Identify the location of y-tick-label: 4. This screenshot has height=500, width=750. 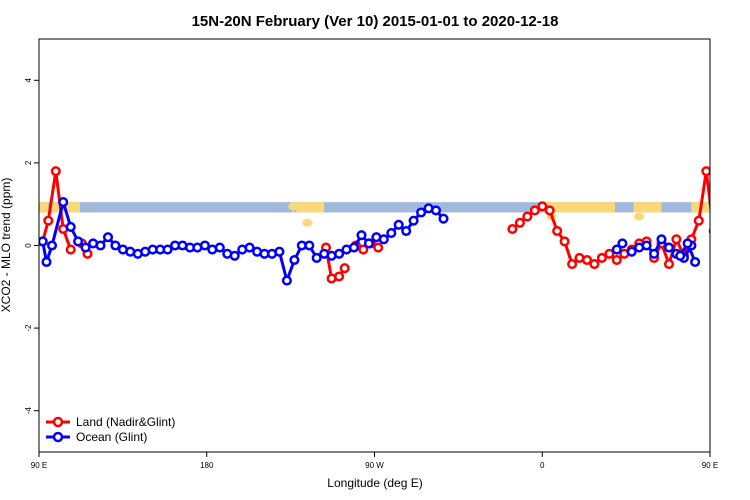
(28, 80).